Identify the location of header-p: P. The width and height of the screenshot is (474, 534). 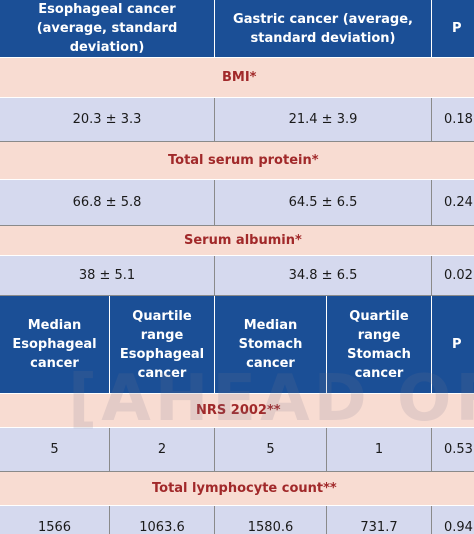
(453, 29).